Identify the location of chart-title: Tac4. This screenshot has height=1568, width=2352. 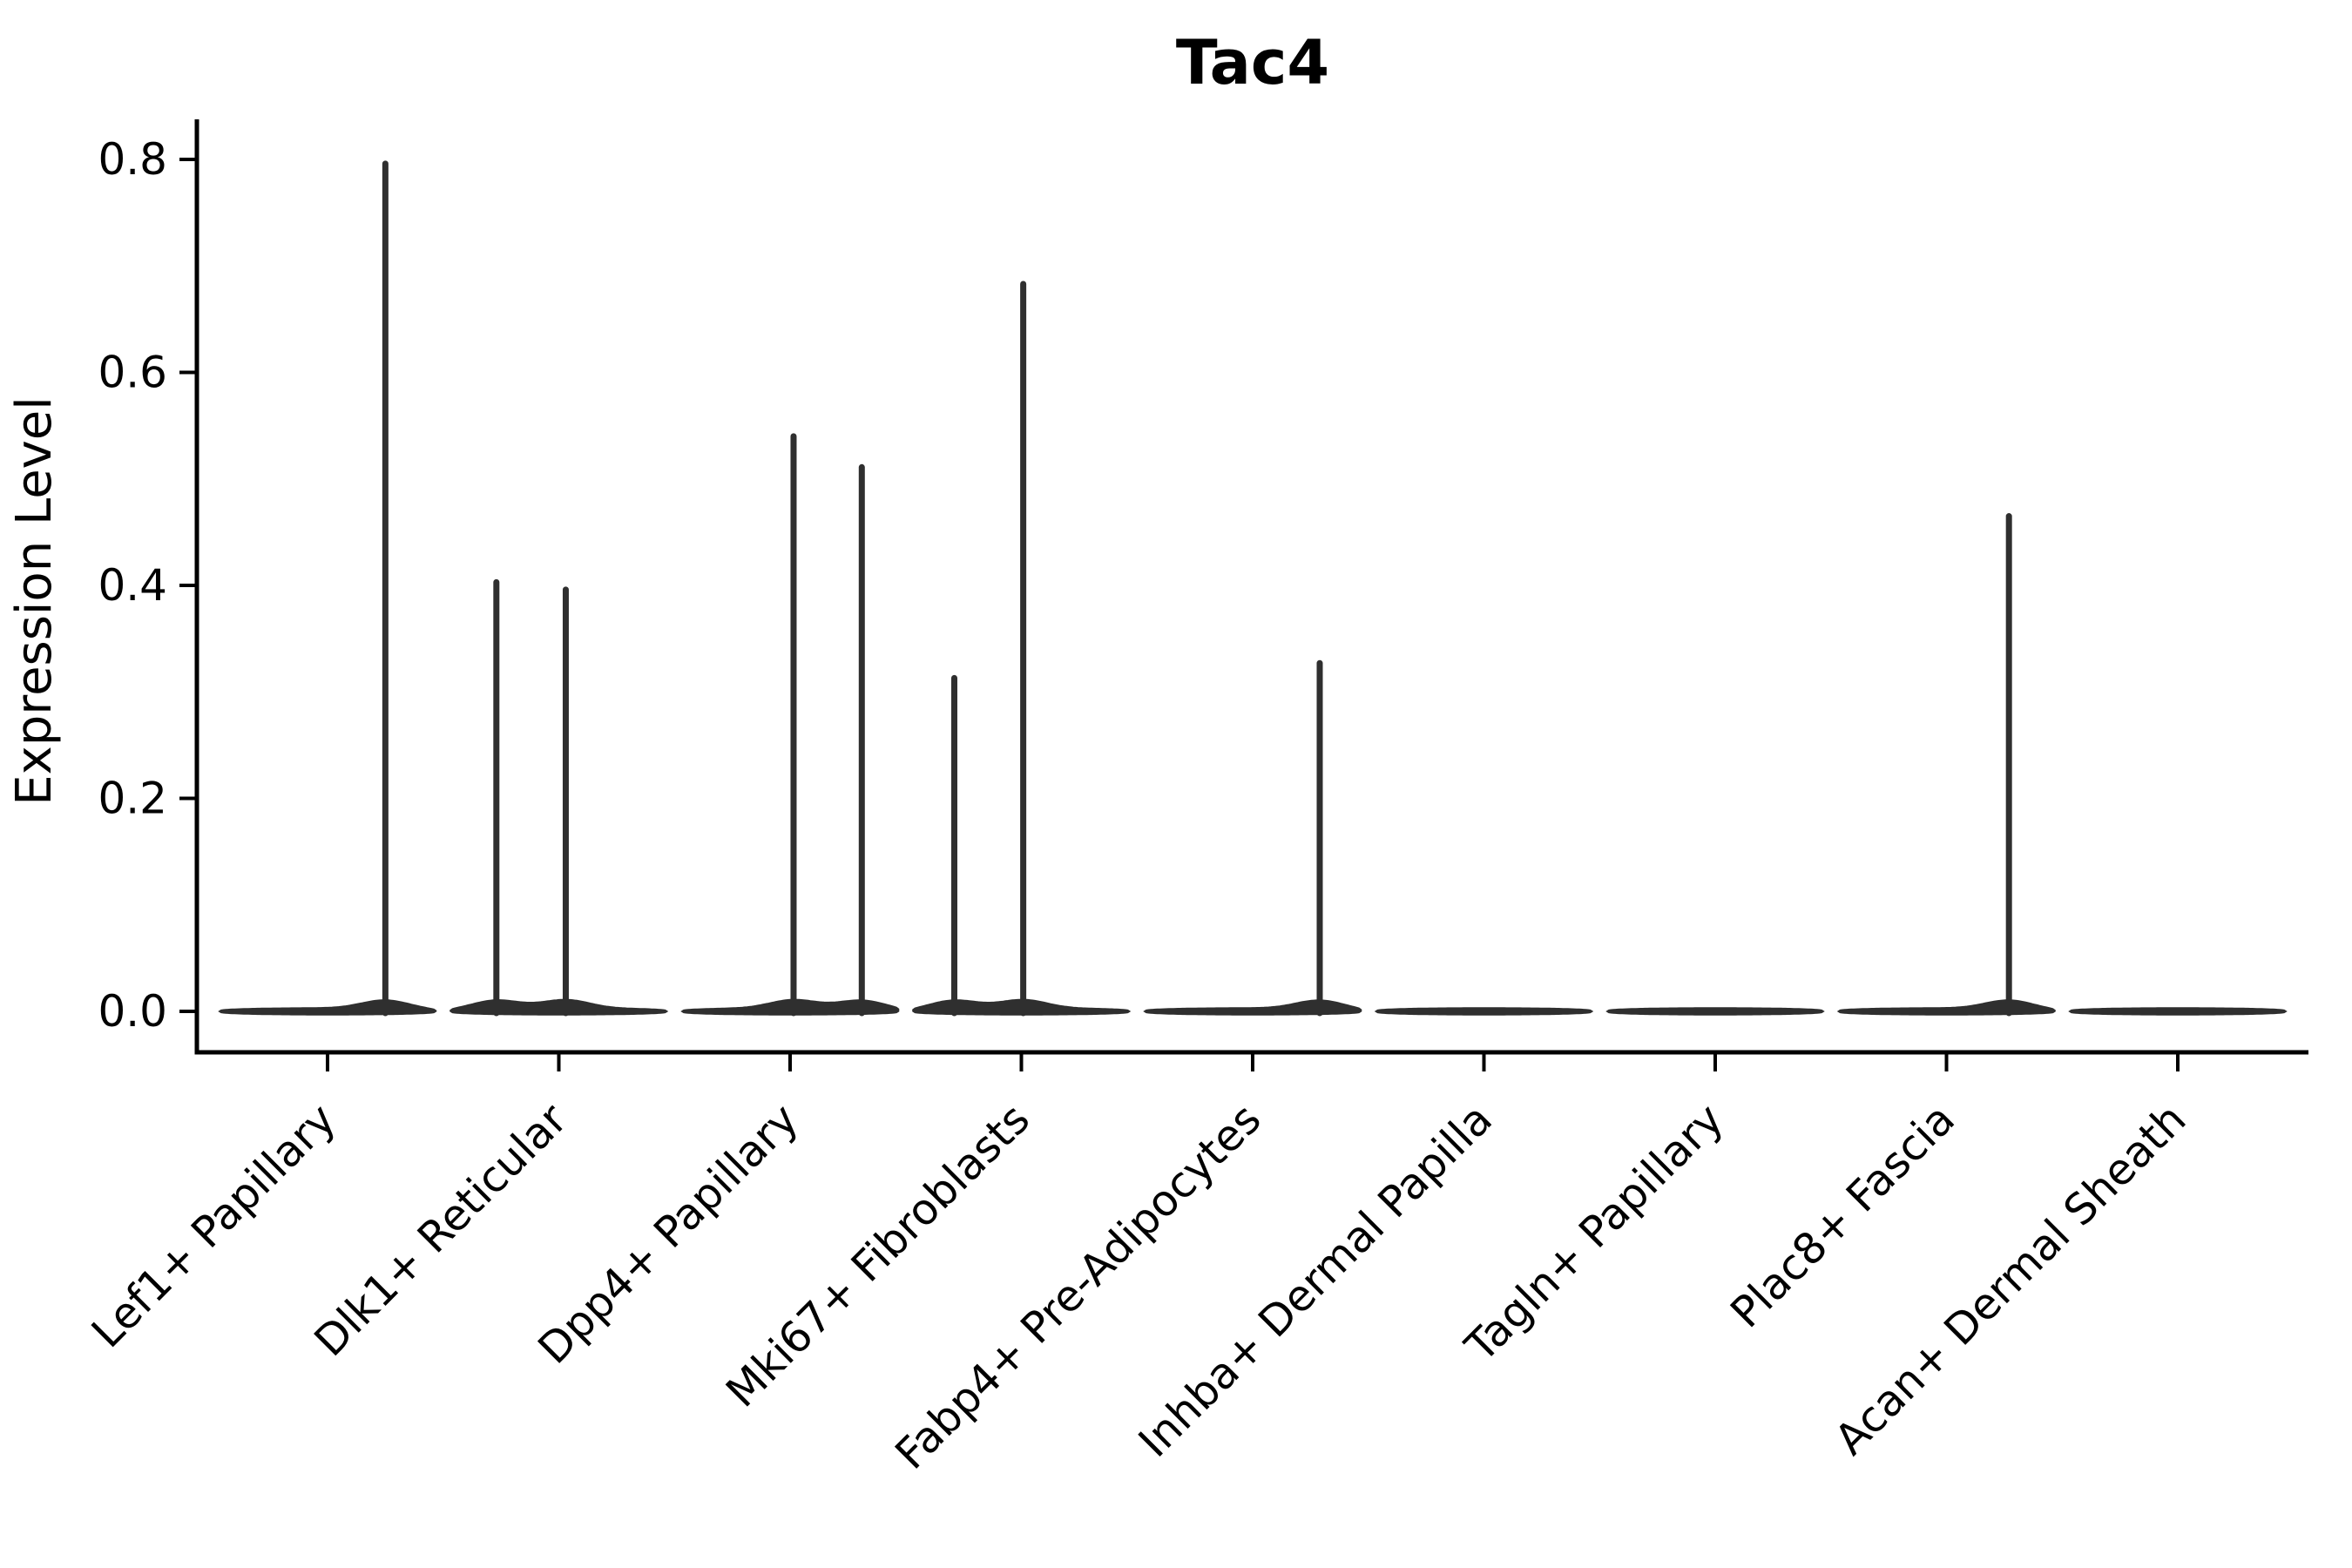
(1252, 62).